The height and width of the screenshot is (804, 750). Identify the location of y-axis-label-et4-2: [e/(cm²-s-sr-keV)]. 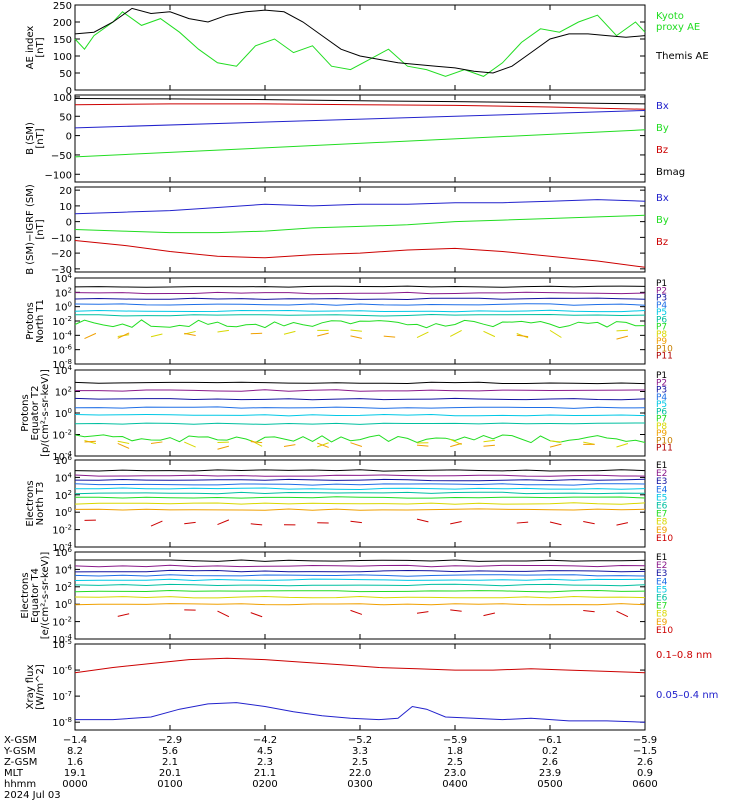
(45, 596).